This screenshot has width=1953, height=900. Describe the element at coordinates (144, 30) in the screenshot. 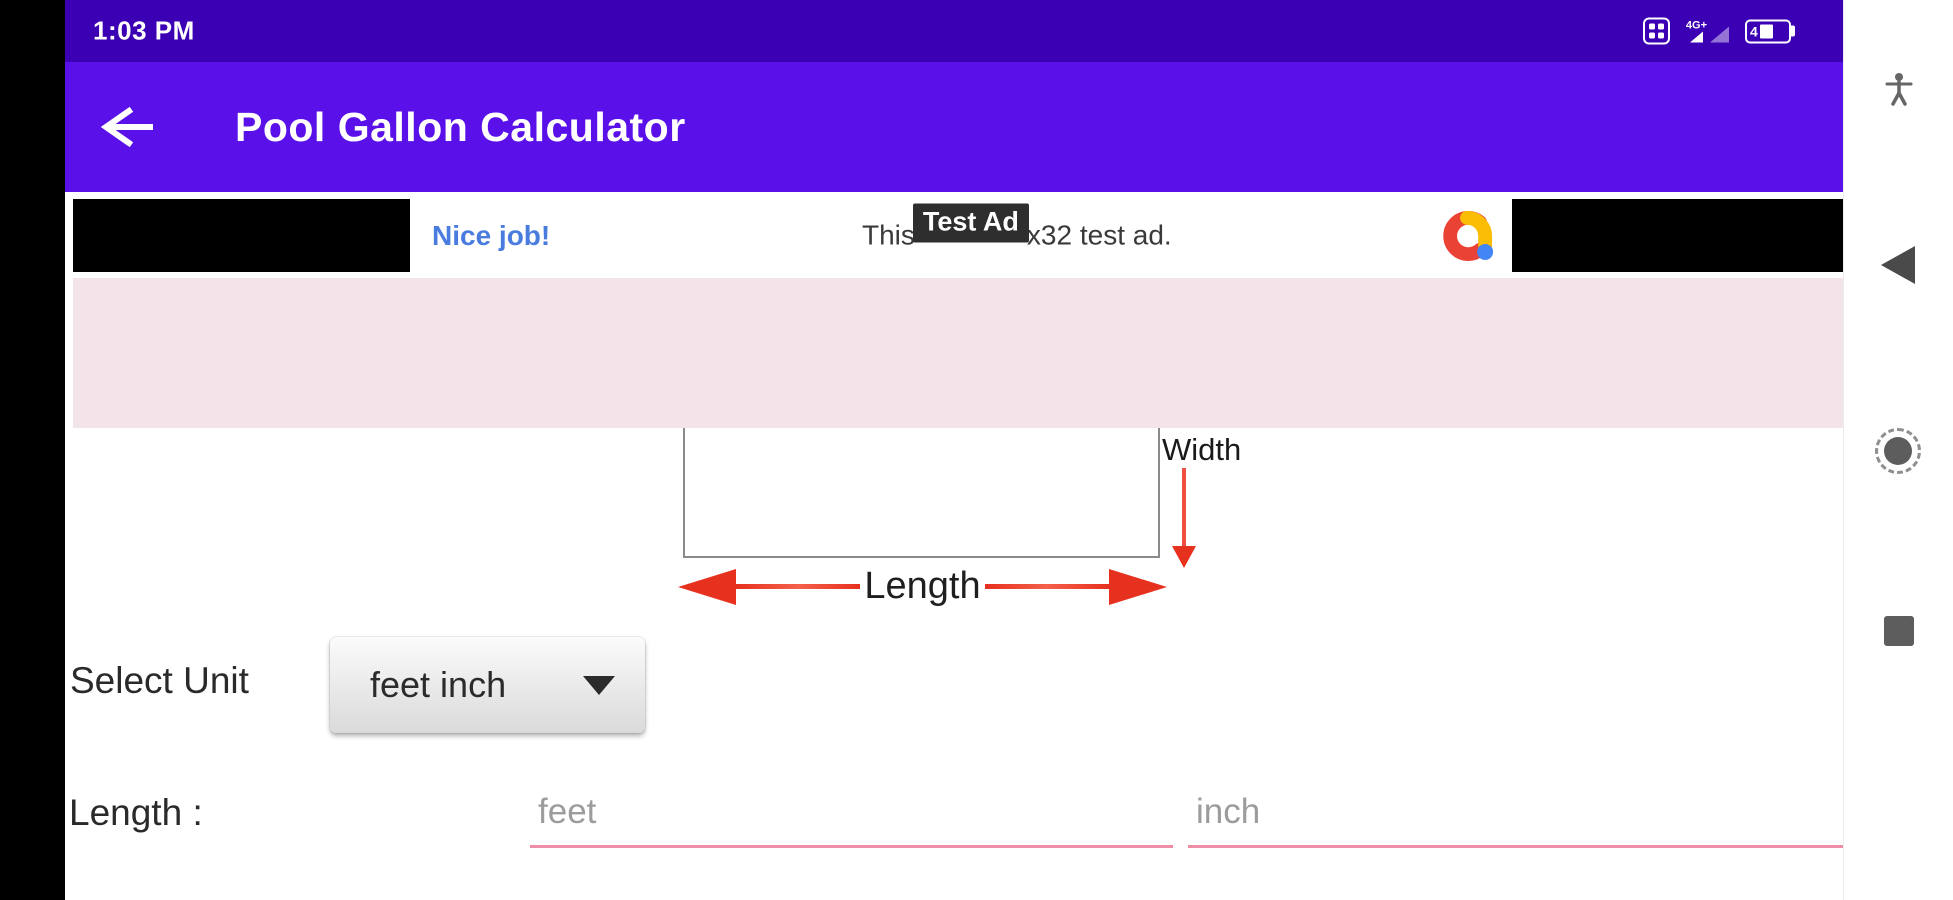

I see `clock: 1:03 PM` at that location.